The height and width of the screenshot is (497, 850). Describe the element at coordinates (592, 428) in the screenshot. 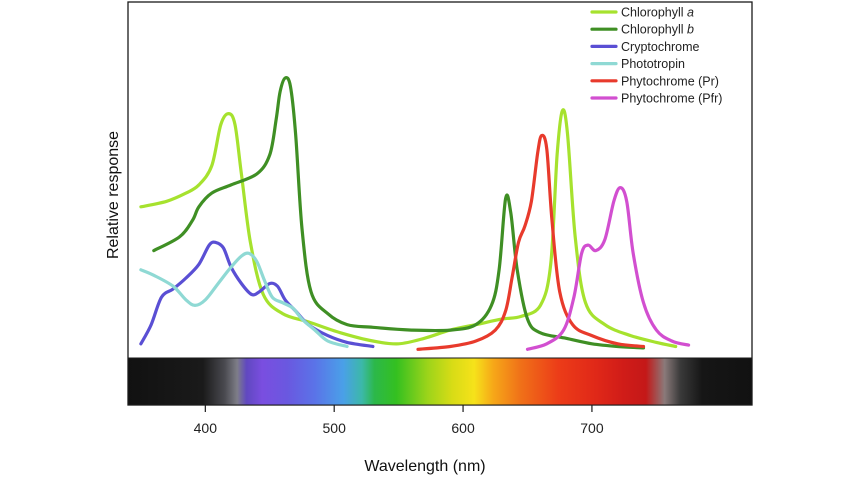

I see `x-tick-label: 700` at that location.